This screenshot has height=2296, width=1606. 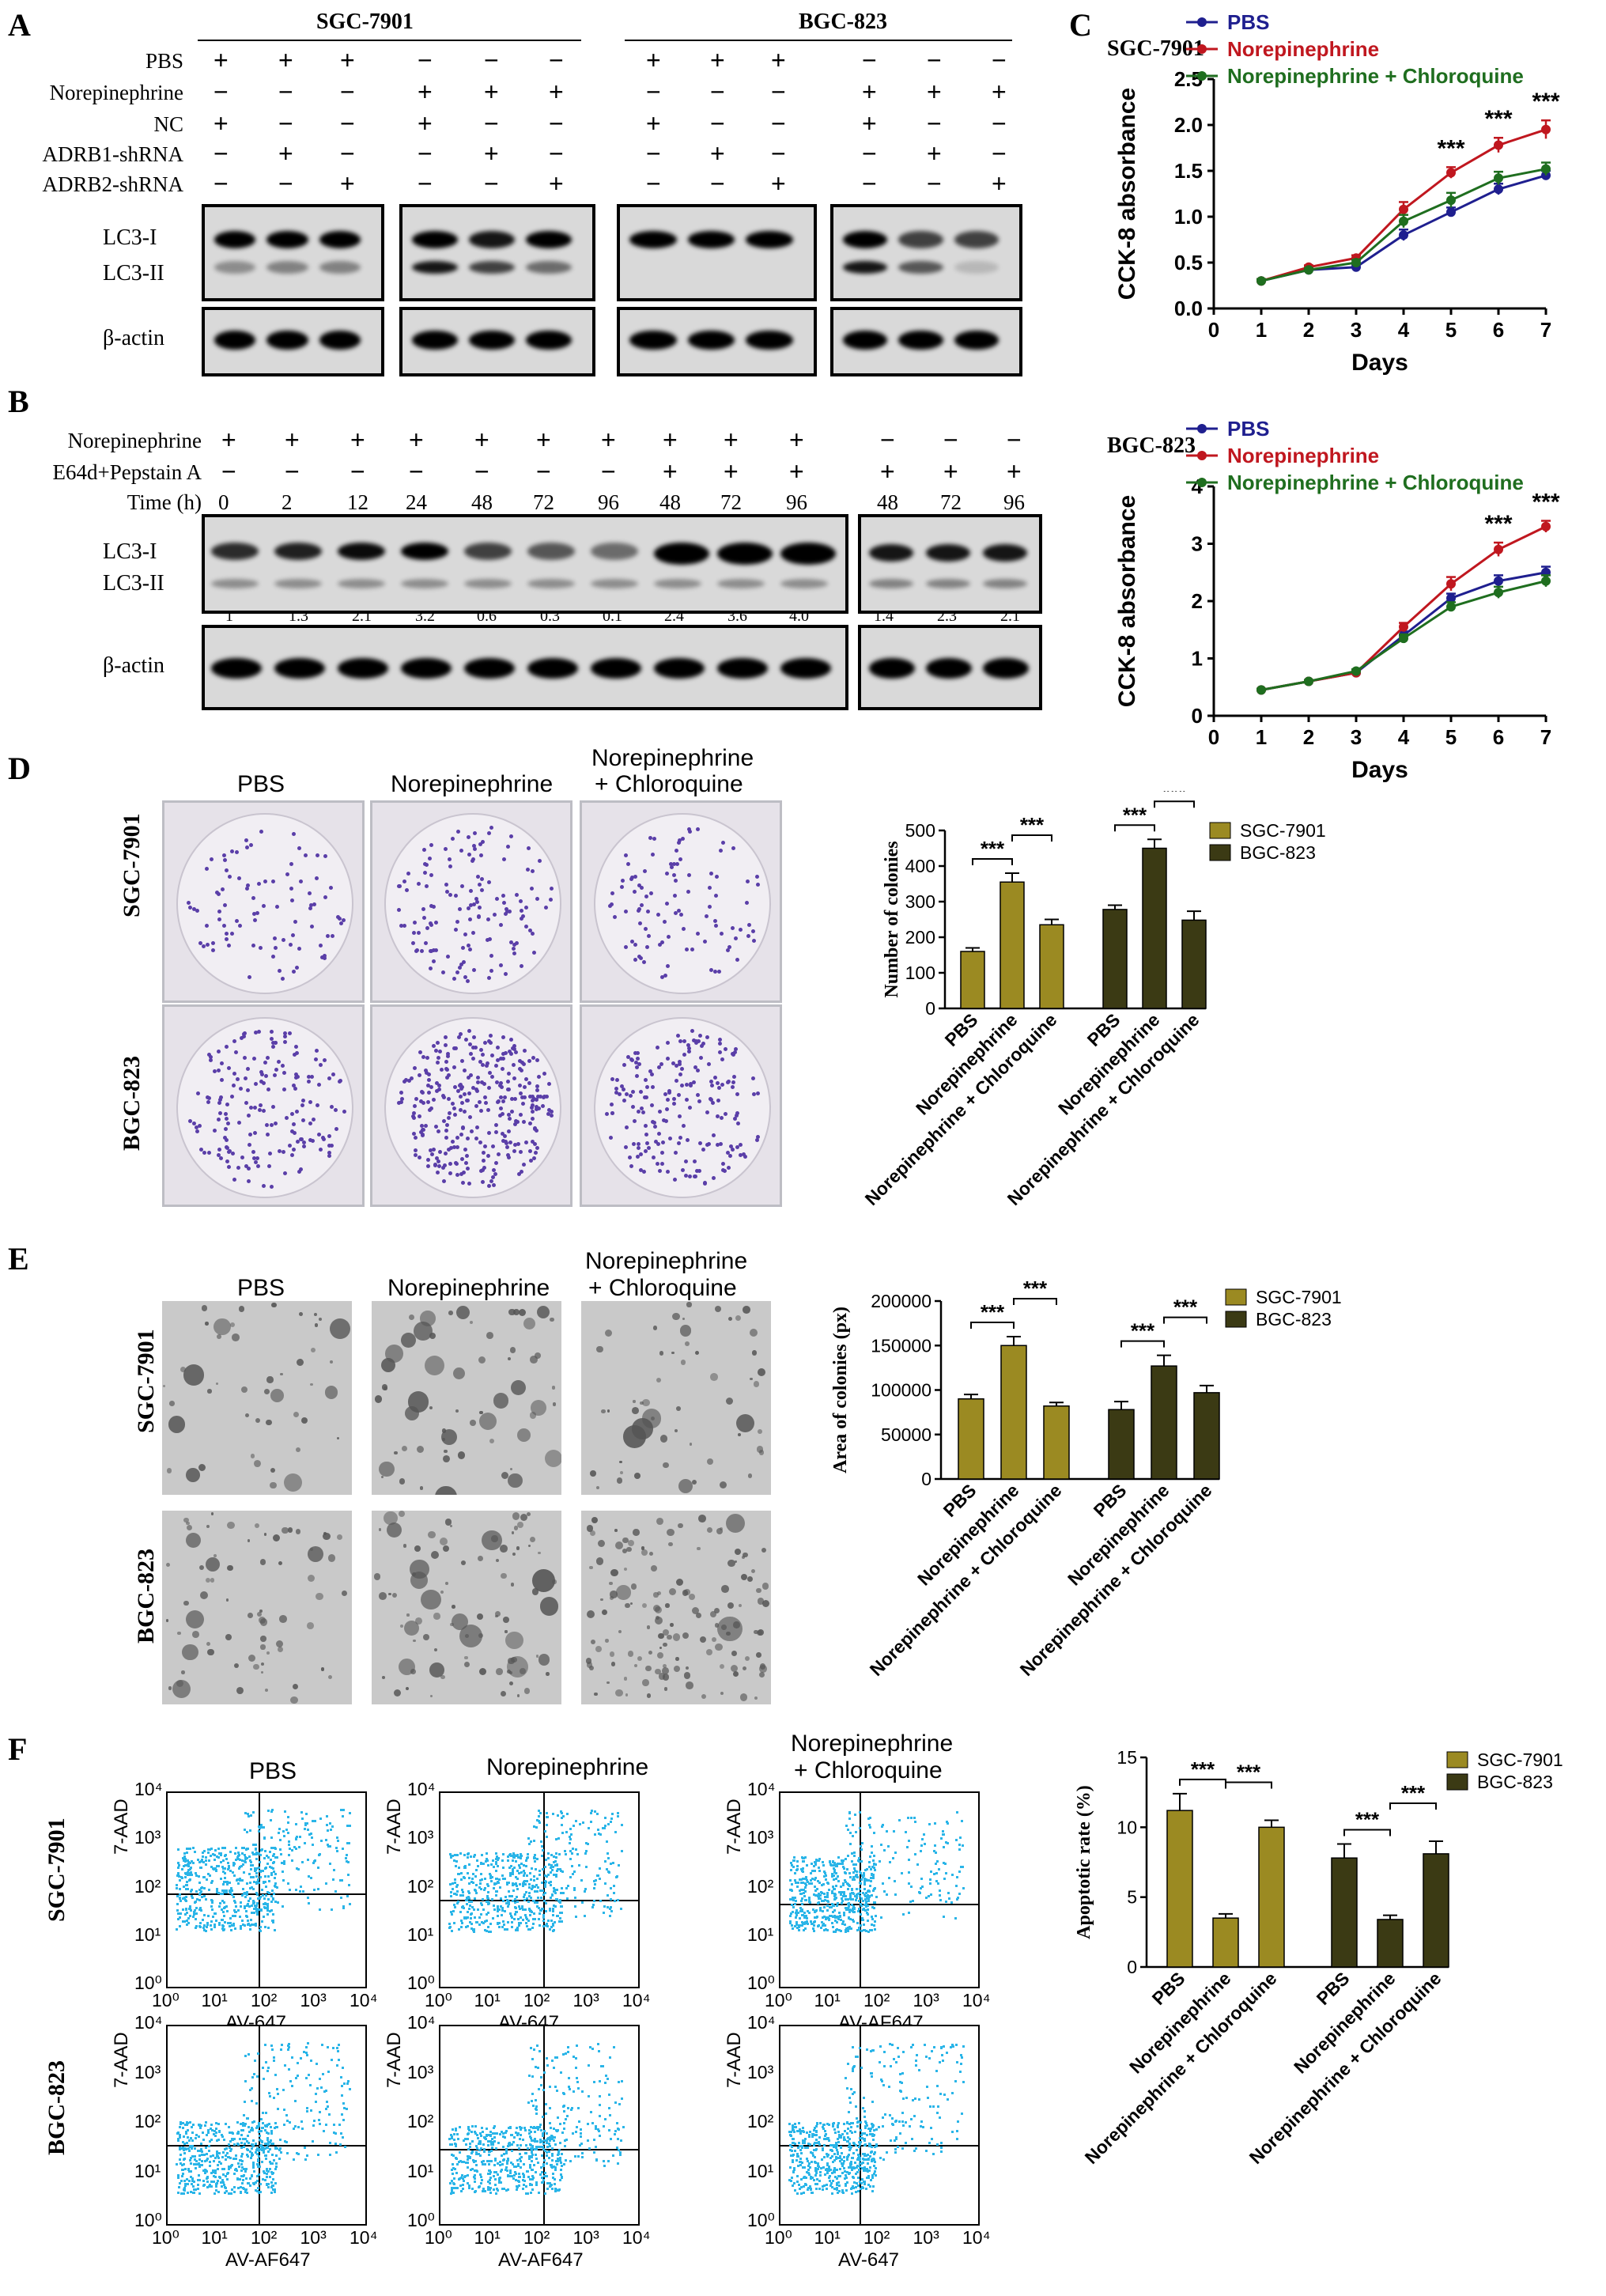 What do you see at coordinates (347, 123) in the screenshot?
I see `panel-a-sign: −` at bounding box center [347, 123].